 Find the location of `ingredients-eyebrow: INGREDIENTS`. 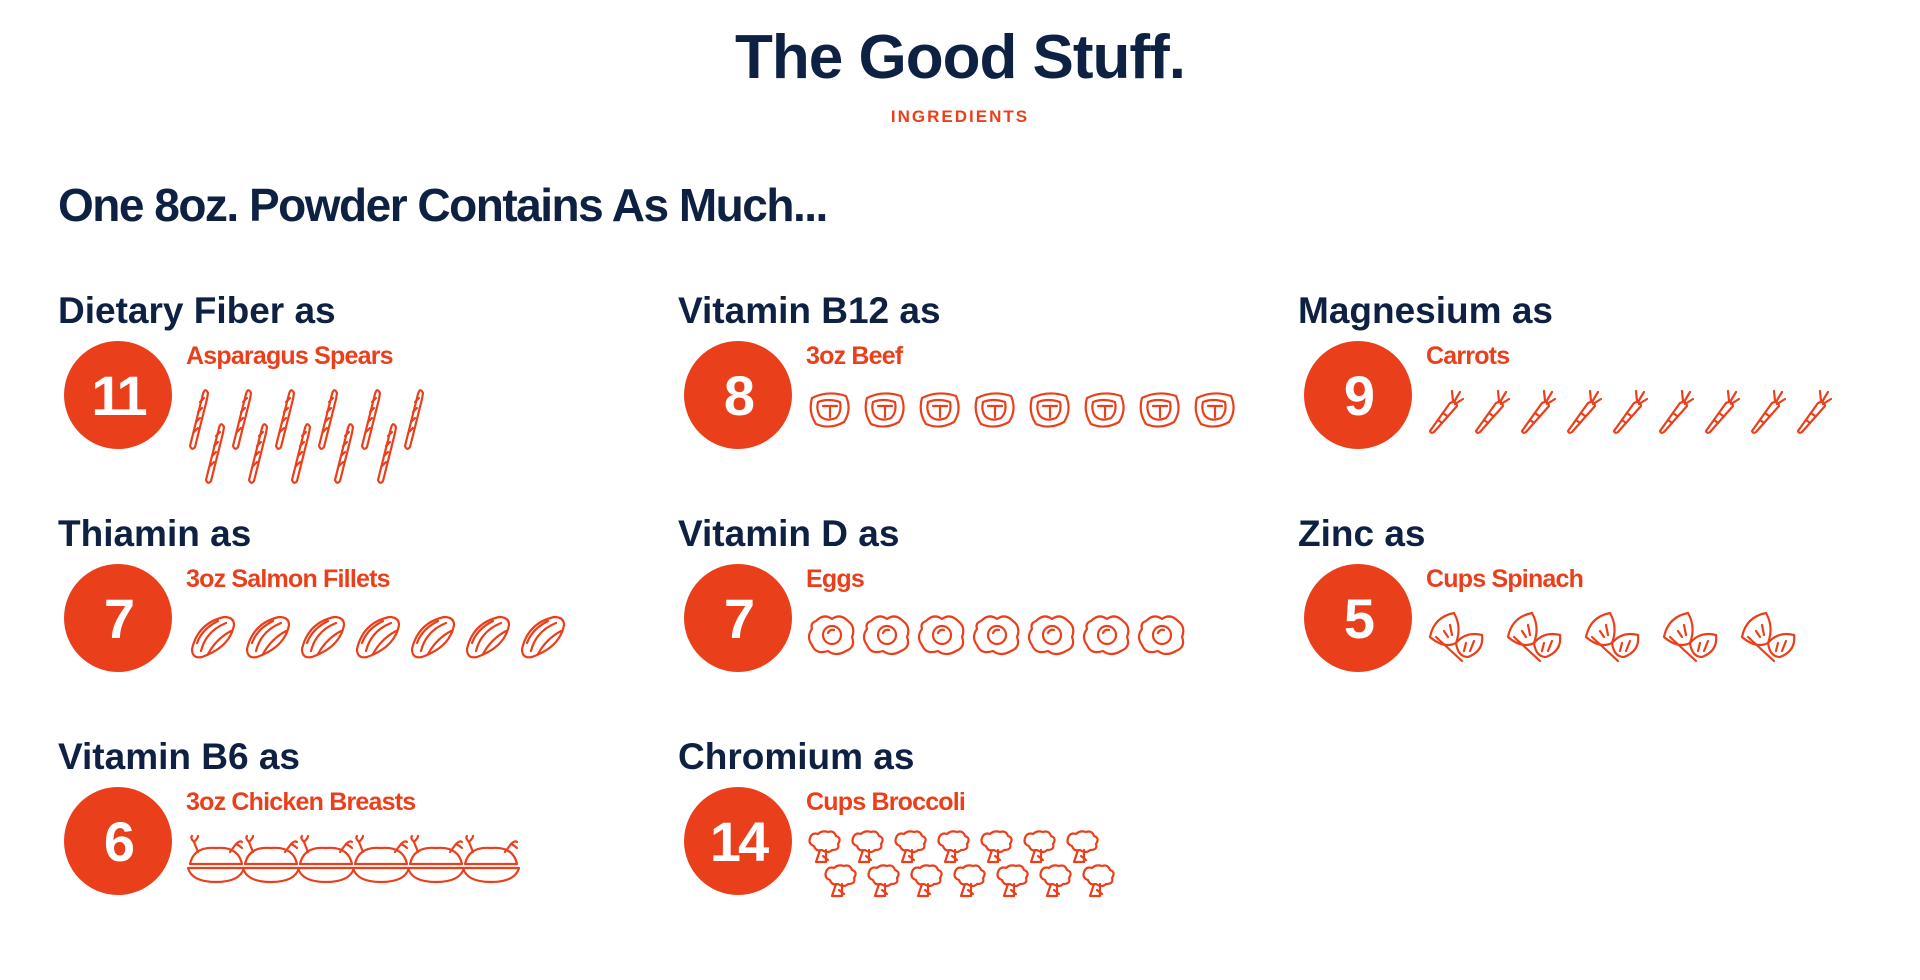

ingredients-eyebrow: INGREDIENTS is located at coordinates (960, 116).